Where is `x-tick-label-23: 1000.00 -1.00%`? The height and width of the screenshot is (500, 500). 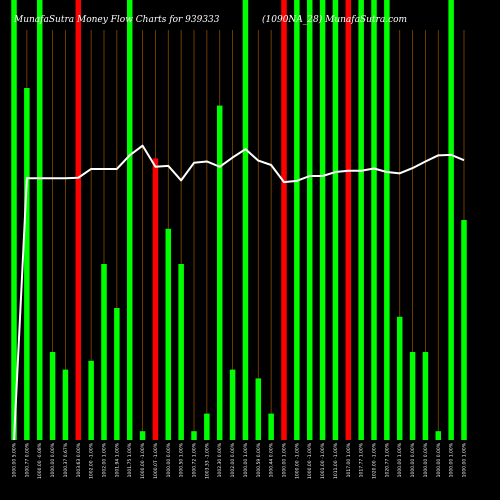 x-tick-label-23: 1000.00 -1.00% is located at coordinates (310, 460).